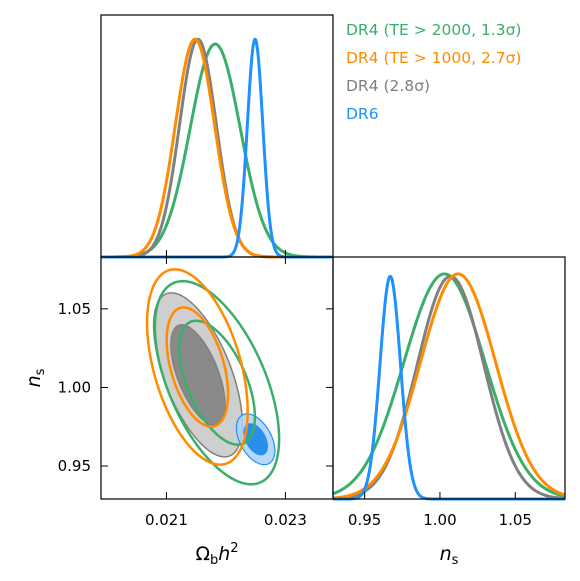 The image size is (580, 581). Describe the element at coordinates (74, 387) in the screenshot. I see `y-tick-label-ns: 1.00` at that location.